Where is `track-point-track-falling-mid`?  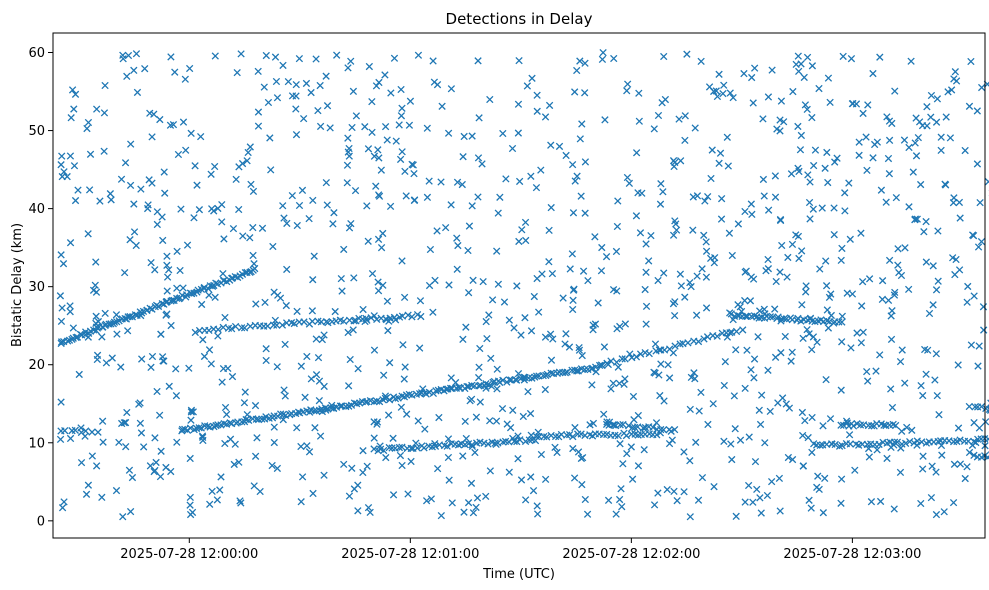 track-point-track-falling-mid is located at coordinates (778, 317).